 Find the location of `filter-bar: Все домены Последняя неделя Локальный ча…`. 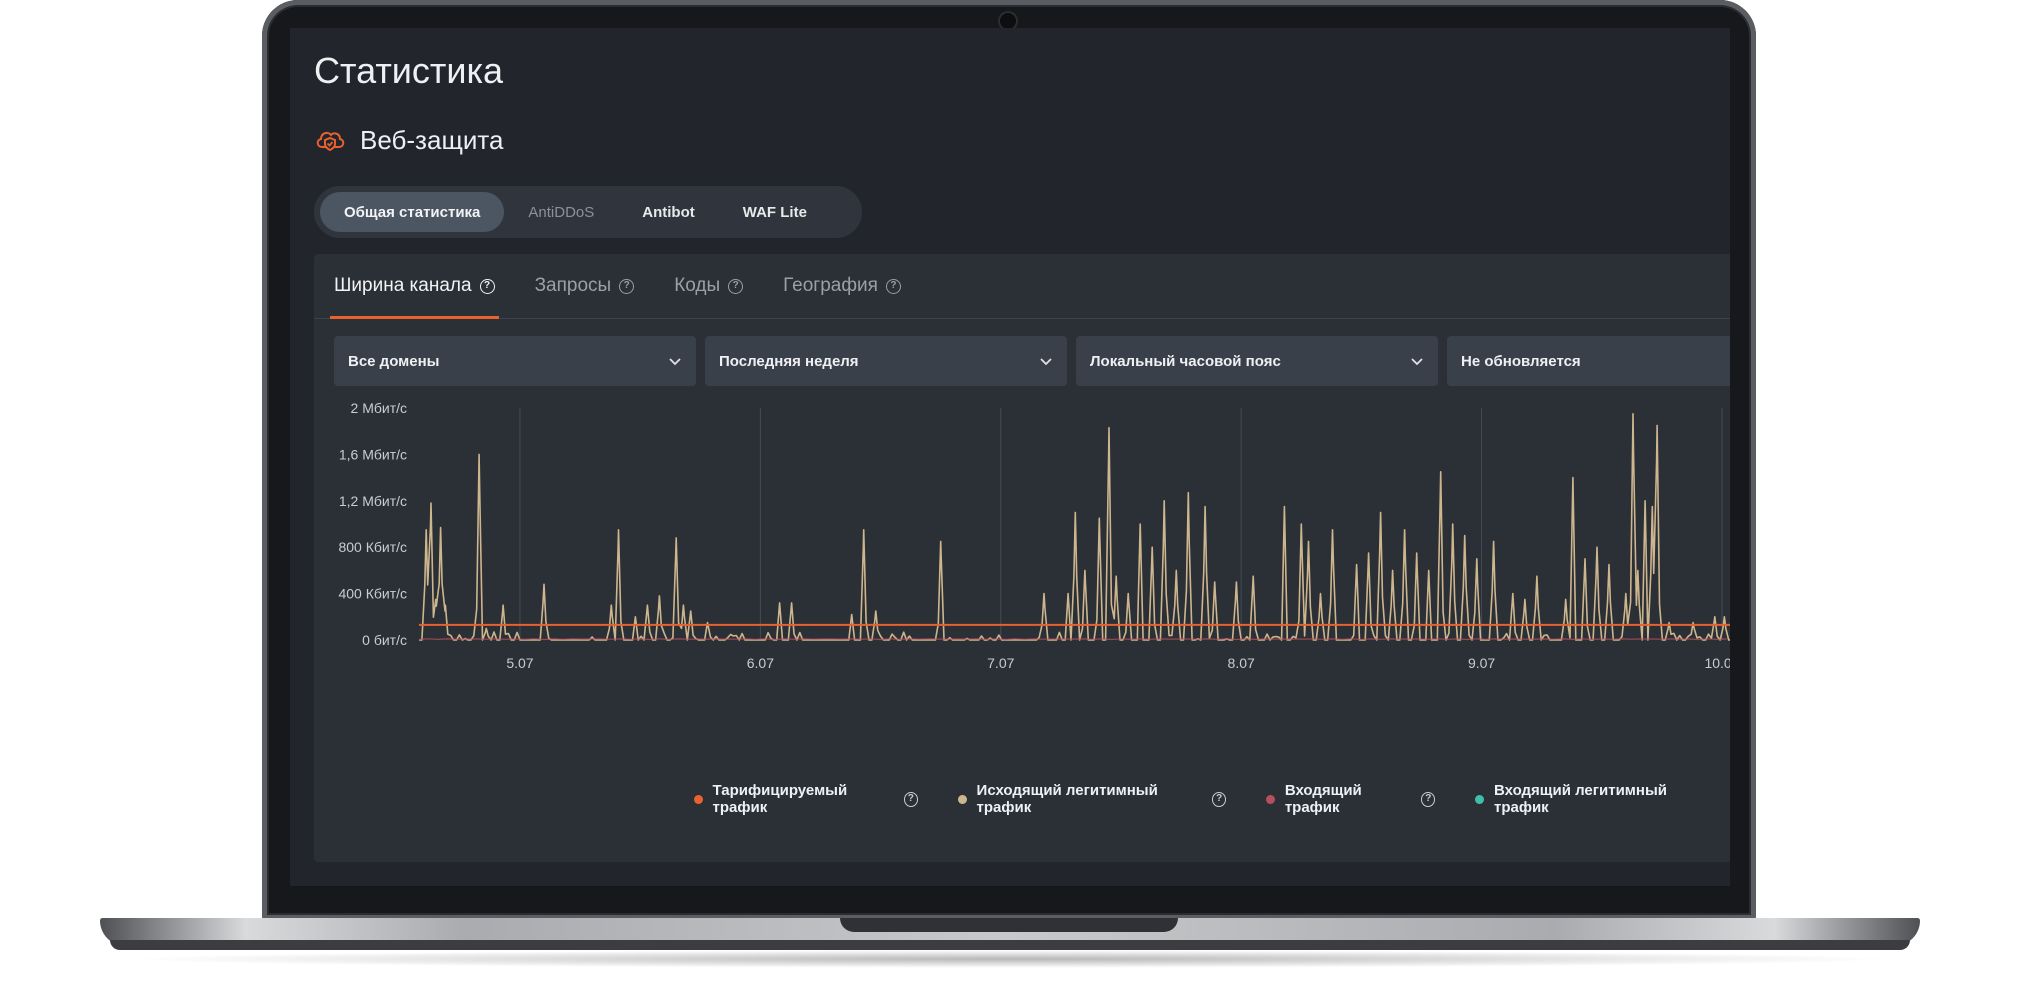

filter-bar: Все домены Последняя неделя Локальный ча… is located at coordinates (1032, 361).